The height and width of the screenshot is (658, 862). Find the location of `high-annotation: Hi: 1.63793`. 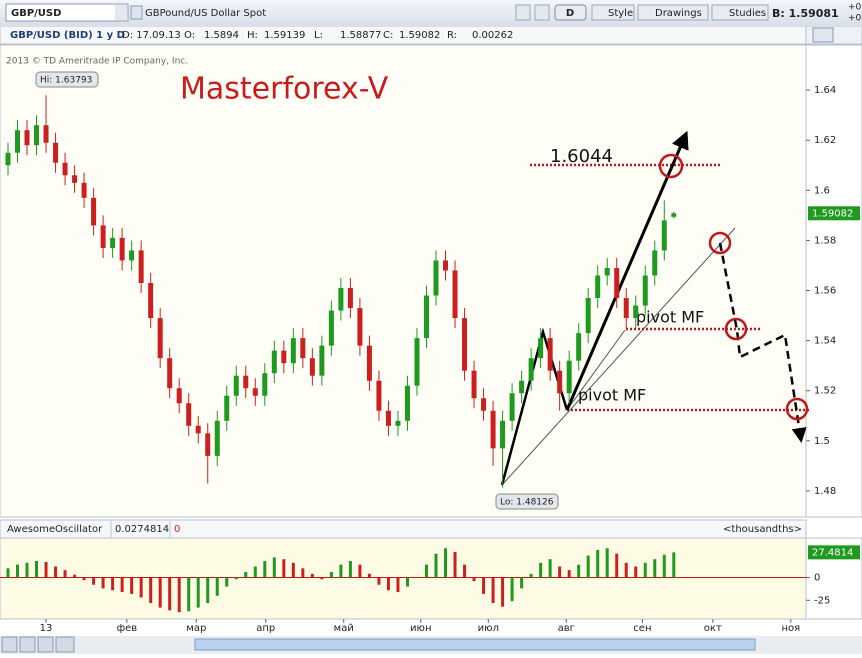

high-annotation: Hi: 1.63793 is located at coordinates (66, 81).